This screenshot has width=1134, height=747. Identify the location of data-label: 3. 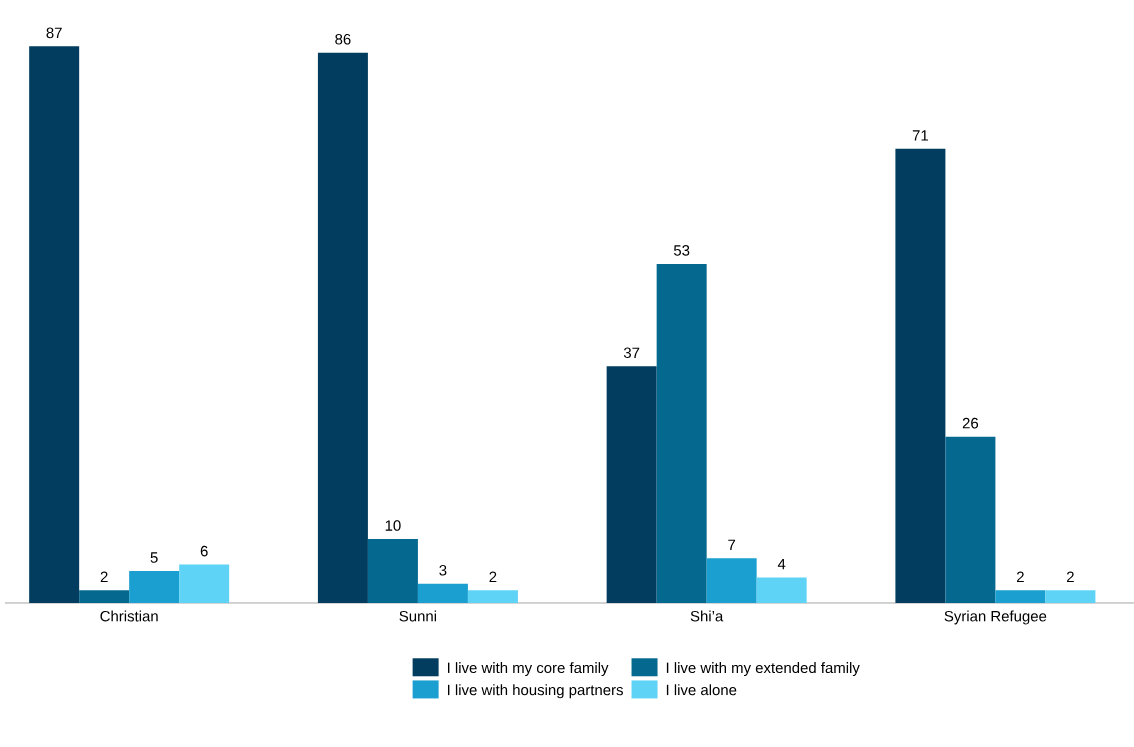
(443, 570).